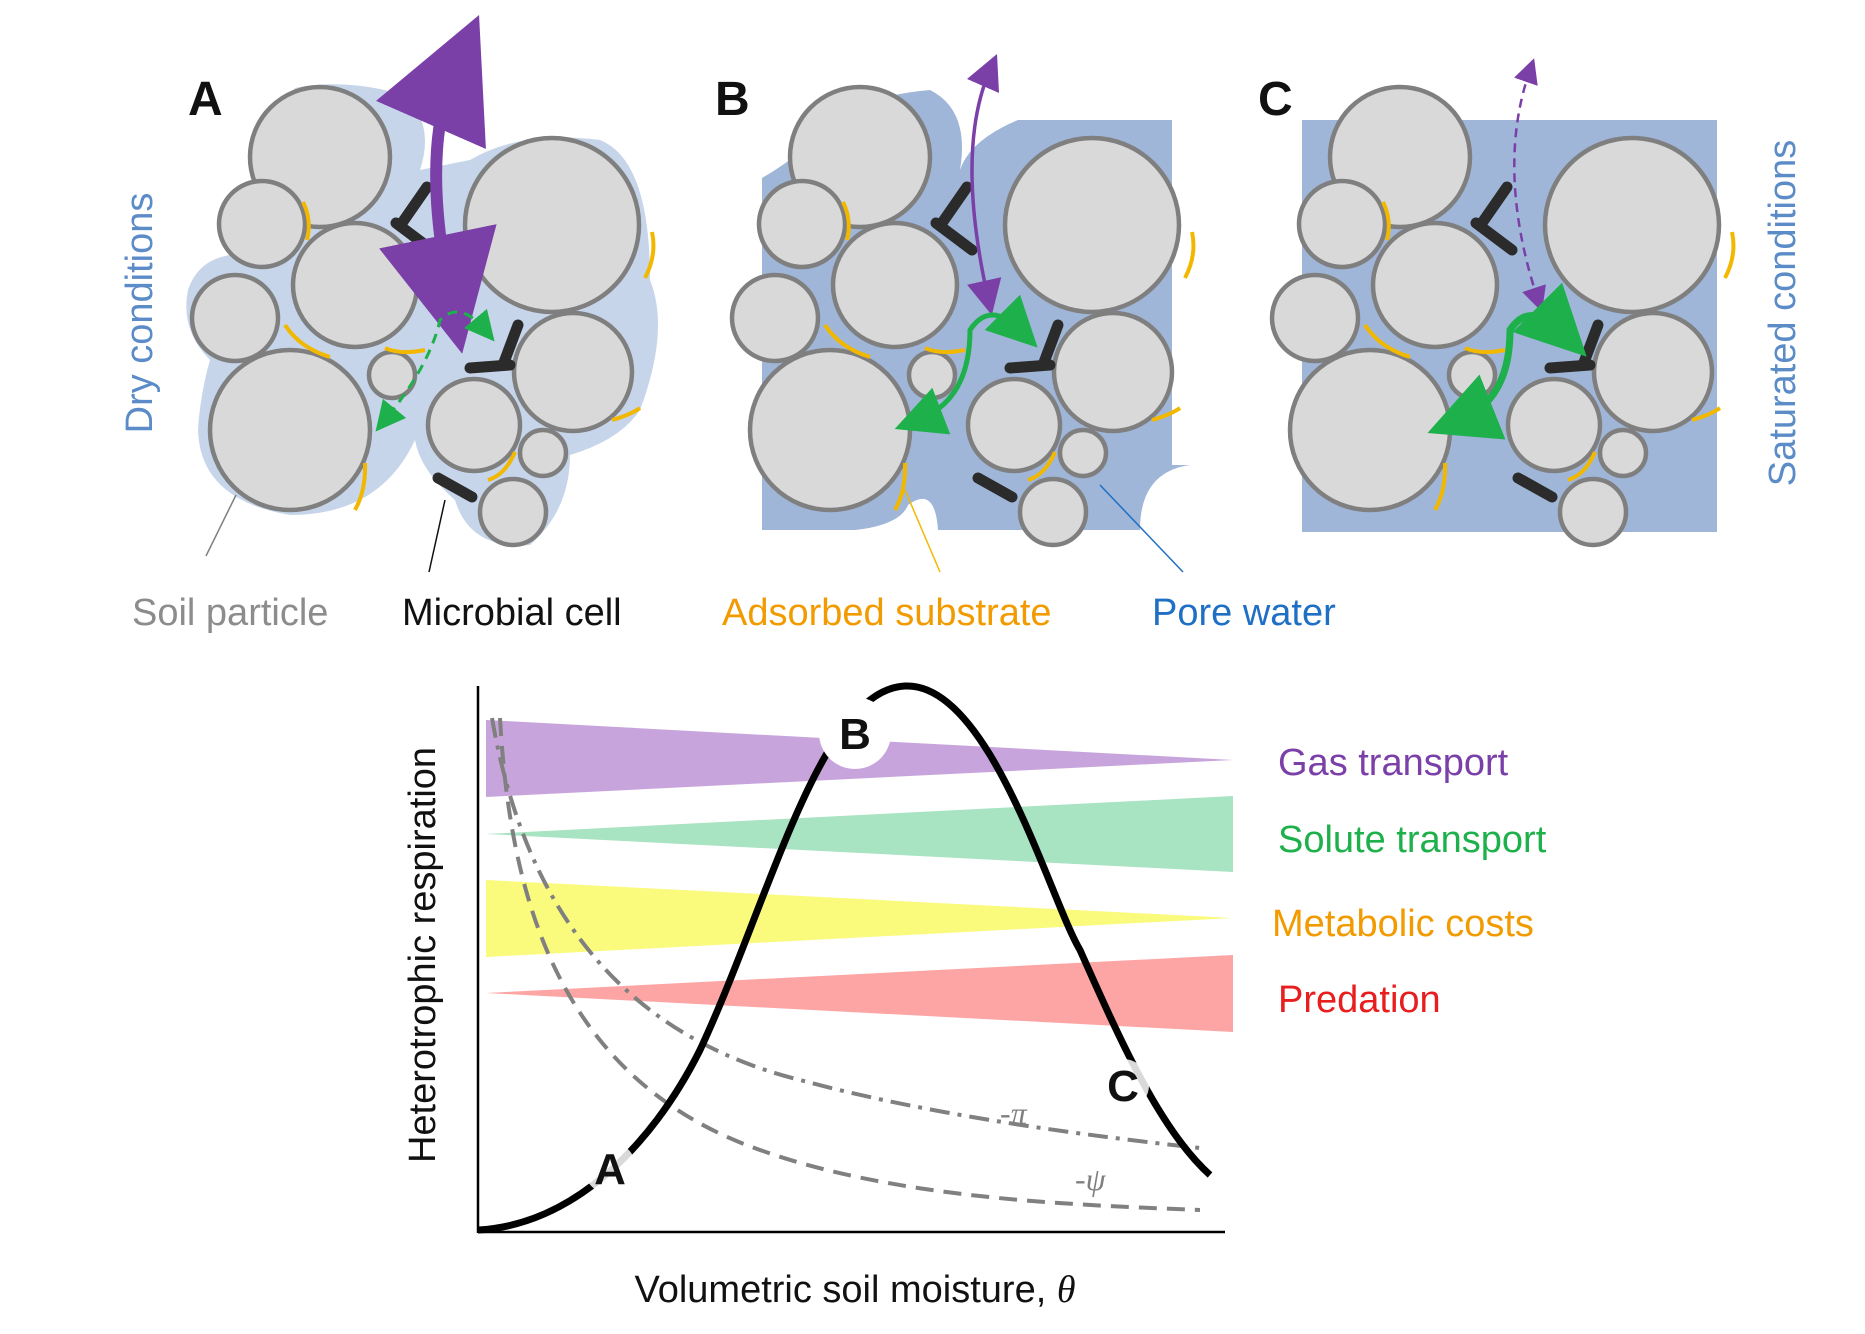 The width and height of the screenshot is (1865, 1334). What do you see at coordinates (984, 184) in the screenshot?
I see `gas-arrow-b` at bounding box center [984, 184].